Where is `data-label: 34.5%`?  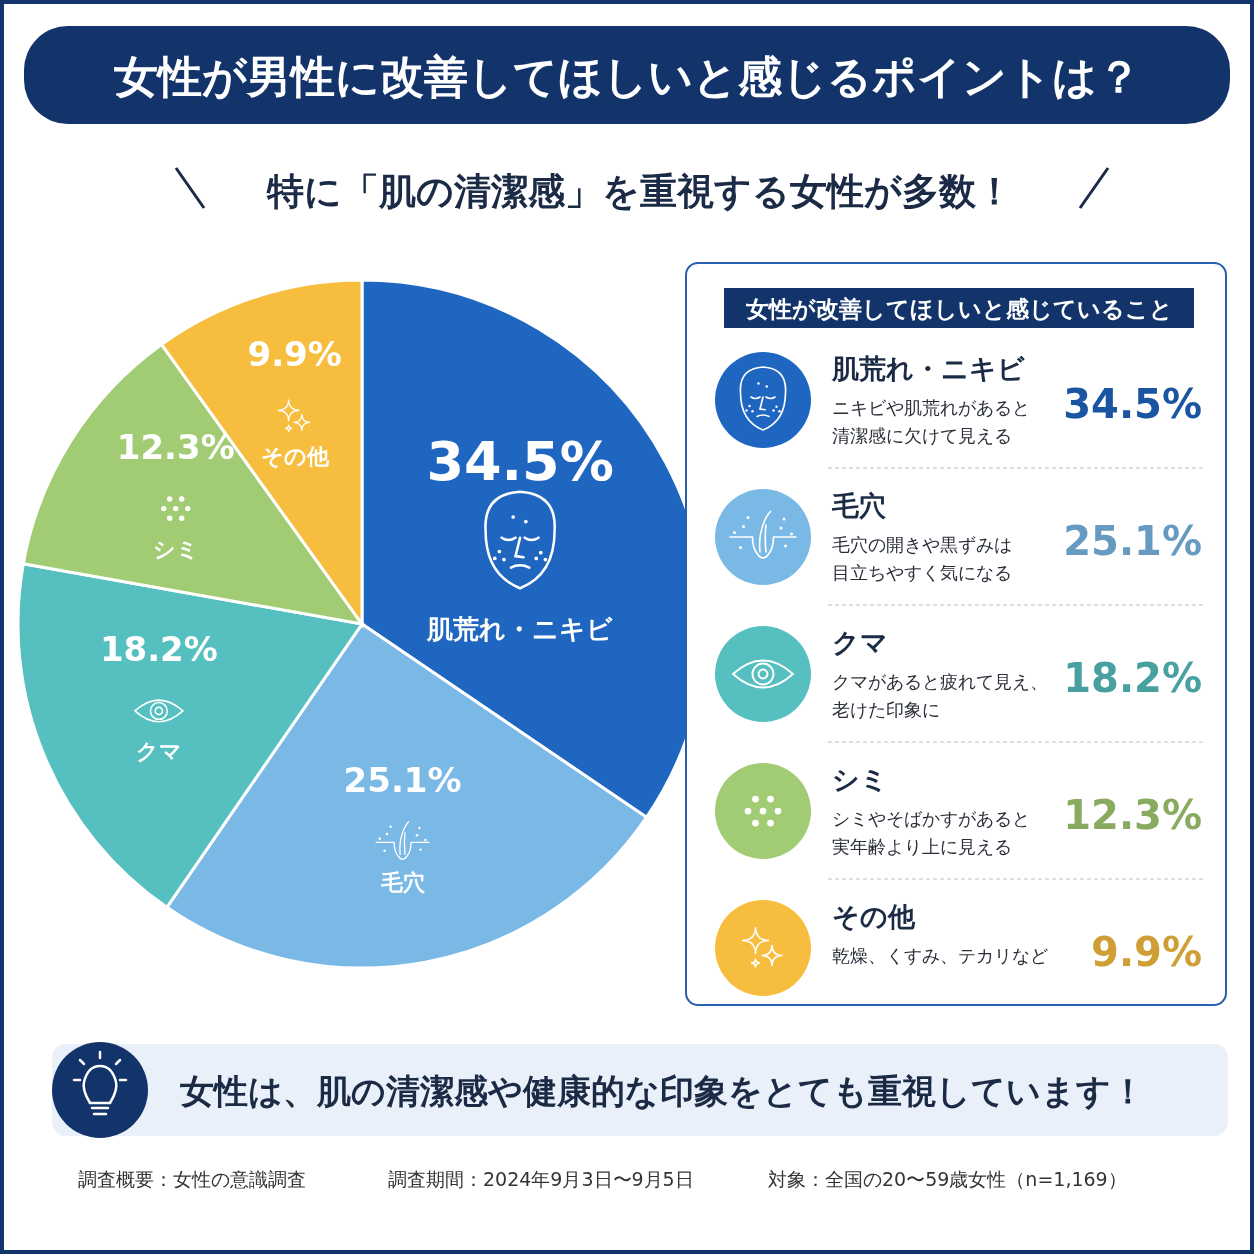 data-label: 34.5% is located at coordinates (520, 462).